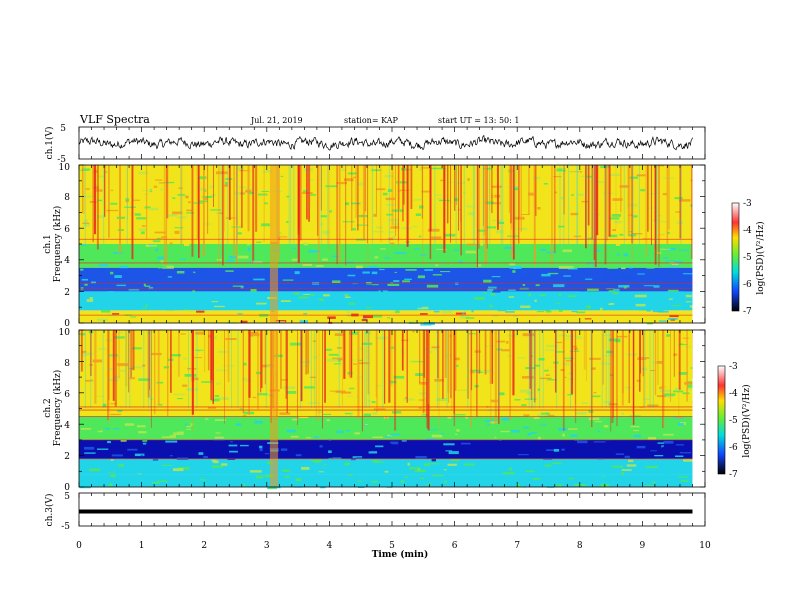 The width and height of the screenshot is (792, 612). Describe the element at coordinates (385, 143) in the screenshot. I see `ch1-waveform-line` at that location.